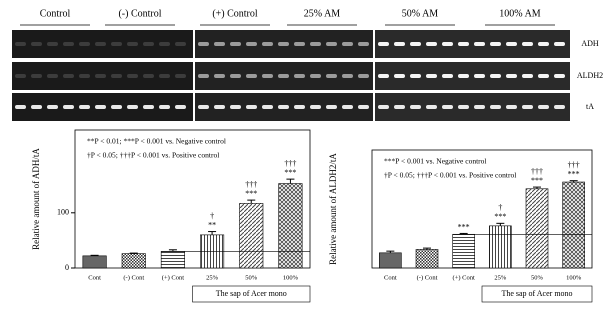  Describe the element at coordinates (133, 277) in the screenshot. I see `x-tick-label: (-) Cont` at that location.